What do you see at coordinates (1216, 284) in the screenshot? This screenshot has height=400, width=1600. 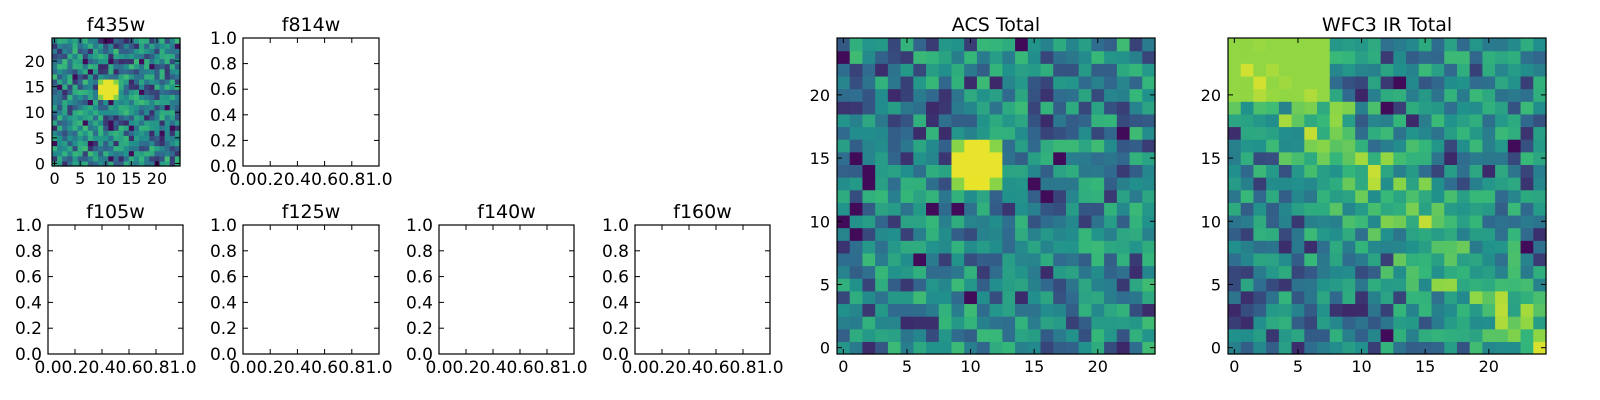 I see `y-tick-label: 5` at bounding box center [1216, 284].